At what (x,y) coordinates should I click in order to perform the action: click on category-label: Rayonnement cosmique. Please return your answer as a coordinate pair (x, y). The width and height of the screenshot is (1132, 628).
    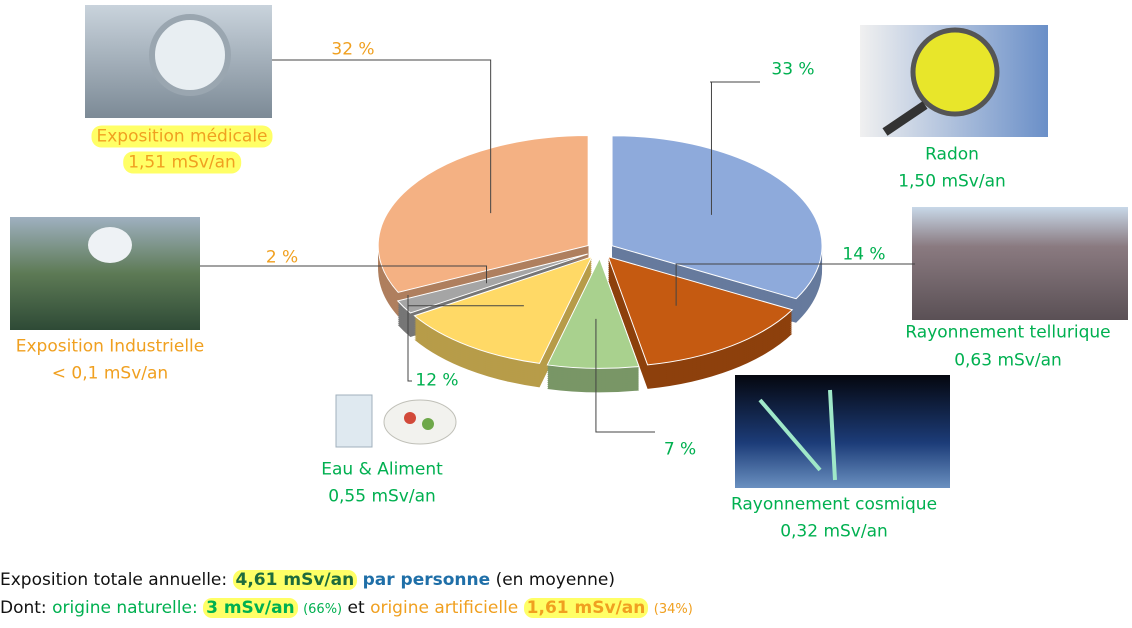
    Looking at the image, I should click on (834, 504).